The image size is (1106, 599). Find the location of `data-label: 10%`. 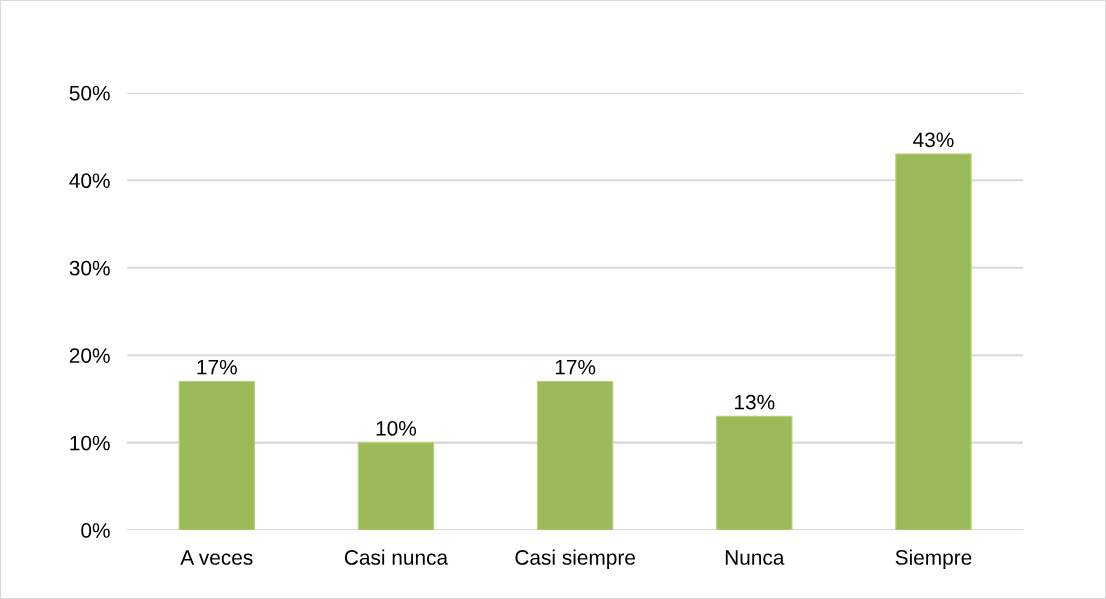

data-label: 10% is located at coordinates (396, 428).